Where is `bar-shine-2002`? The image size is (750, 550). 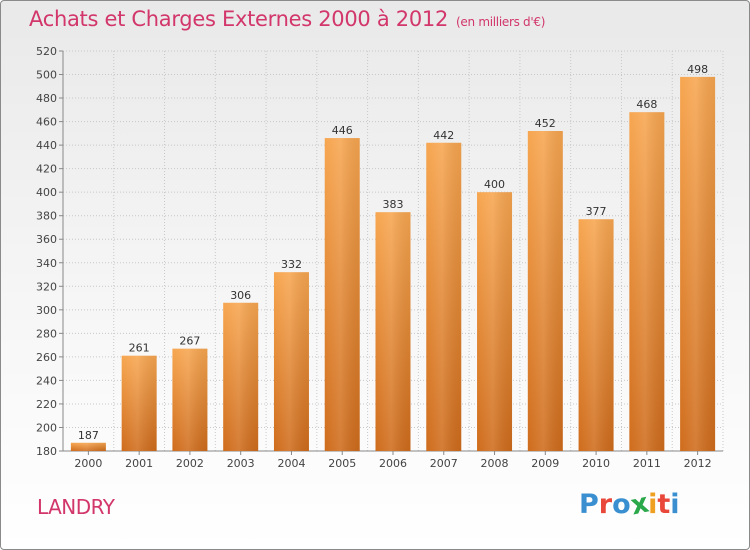
bar-shine-2002 is located at coordinates (190, 399).